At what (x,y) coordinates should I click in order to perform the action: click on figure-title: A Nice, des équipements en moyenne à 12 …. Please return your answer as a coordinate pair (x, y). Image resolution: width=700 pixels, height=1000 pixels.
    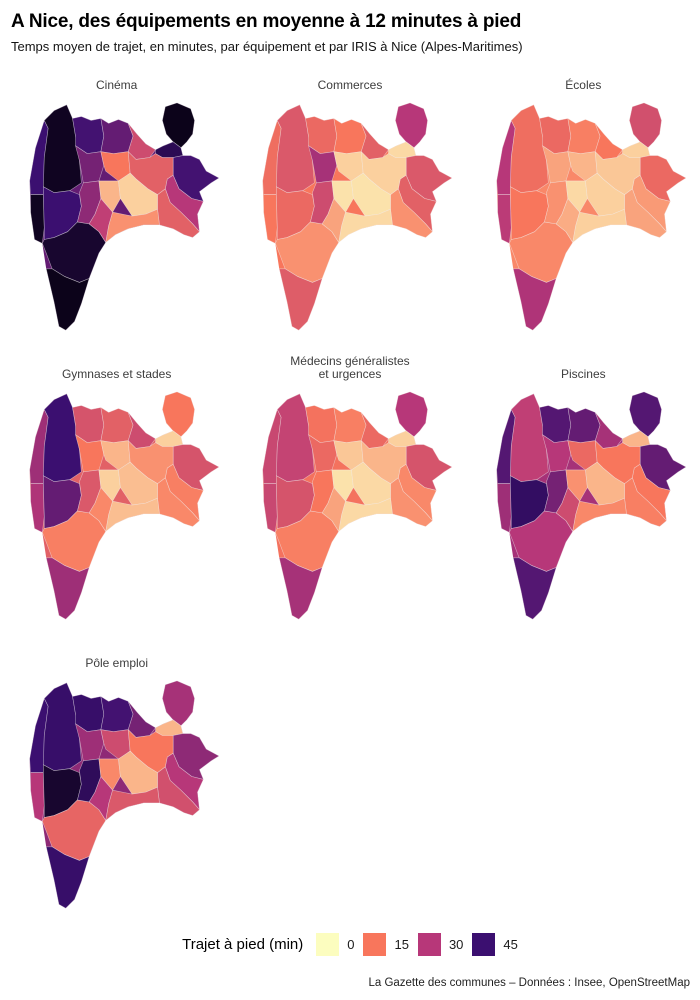
    Looking at the image, I should click on (266, 21).